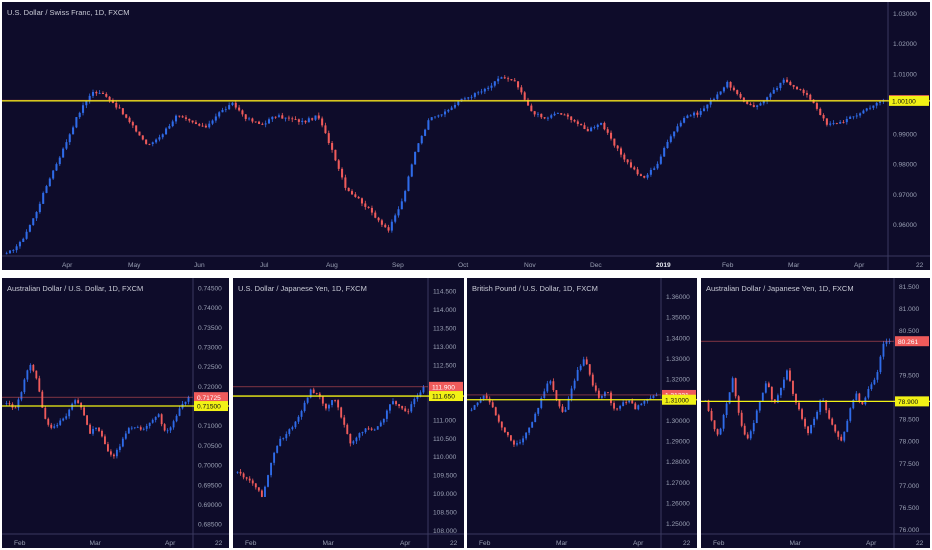 This screenshot has width=932, height=550. Describe the element at coordinates (210, 308) in the screenshot. I see `y-tick-label: 0.74000` at that location.